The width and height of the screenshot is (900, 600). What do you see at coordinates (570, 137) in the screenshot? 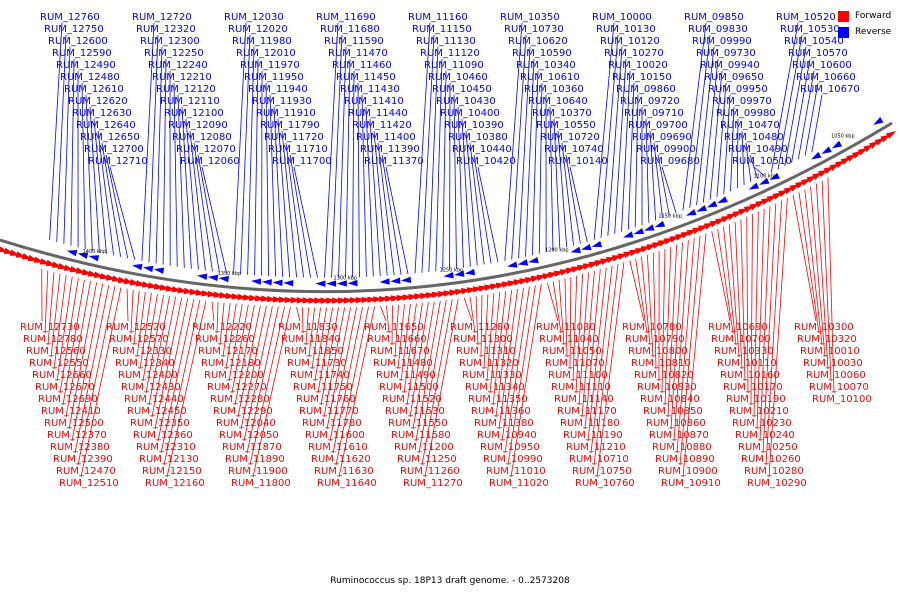
I see `gene-label: RUM_10720` at bounding box center [570, 137].